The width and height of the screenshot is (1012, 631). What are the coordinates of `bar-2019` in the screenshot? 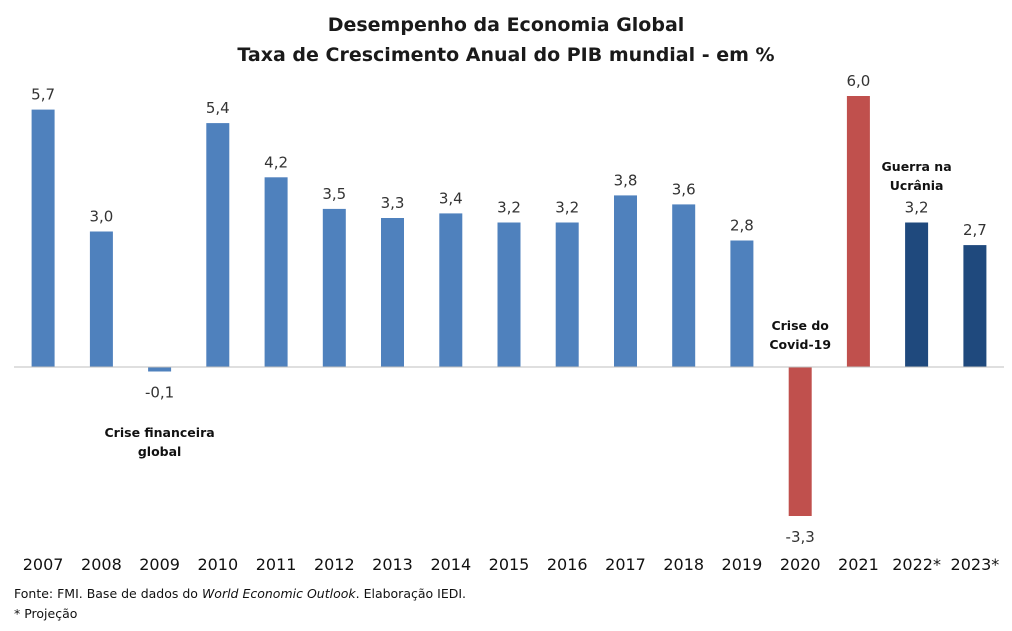 It's located at (742, 303).